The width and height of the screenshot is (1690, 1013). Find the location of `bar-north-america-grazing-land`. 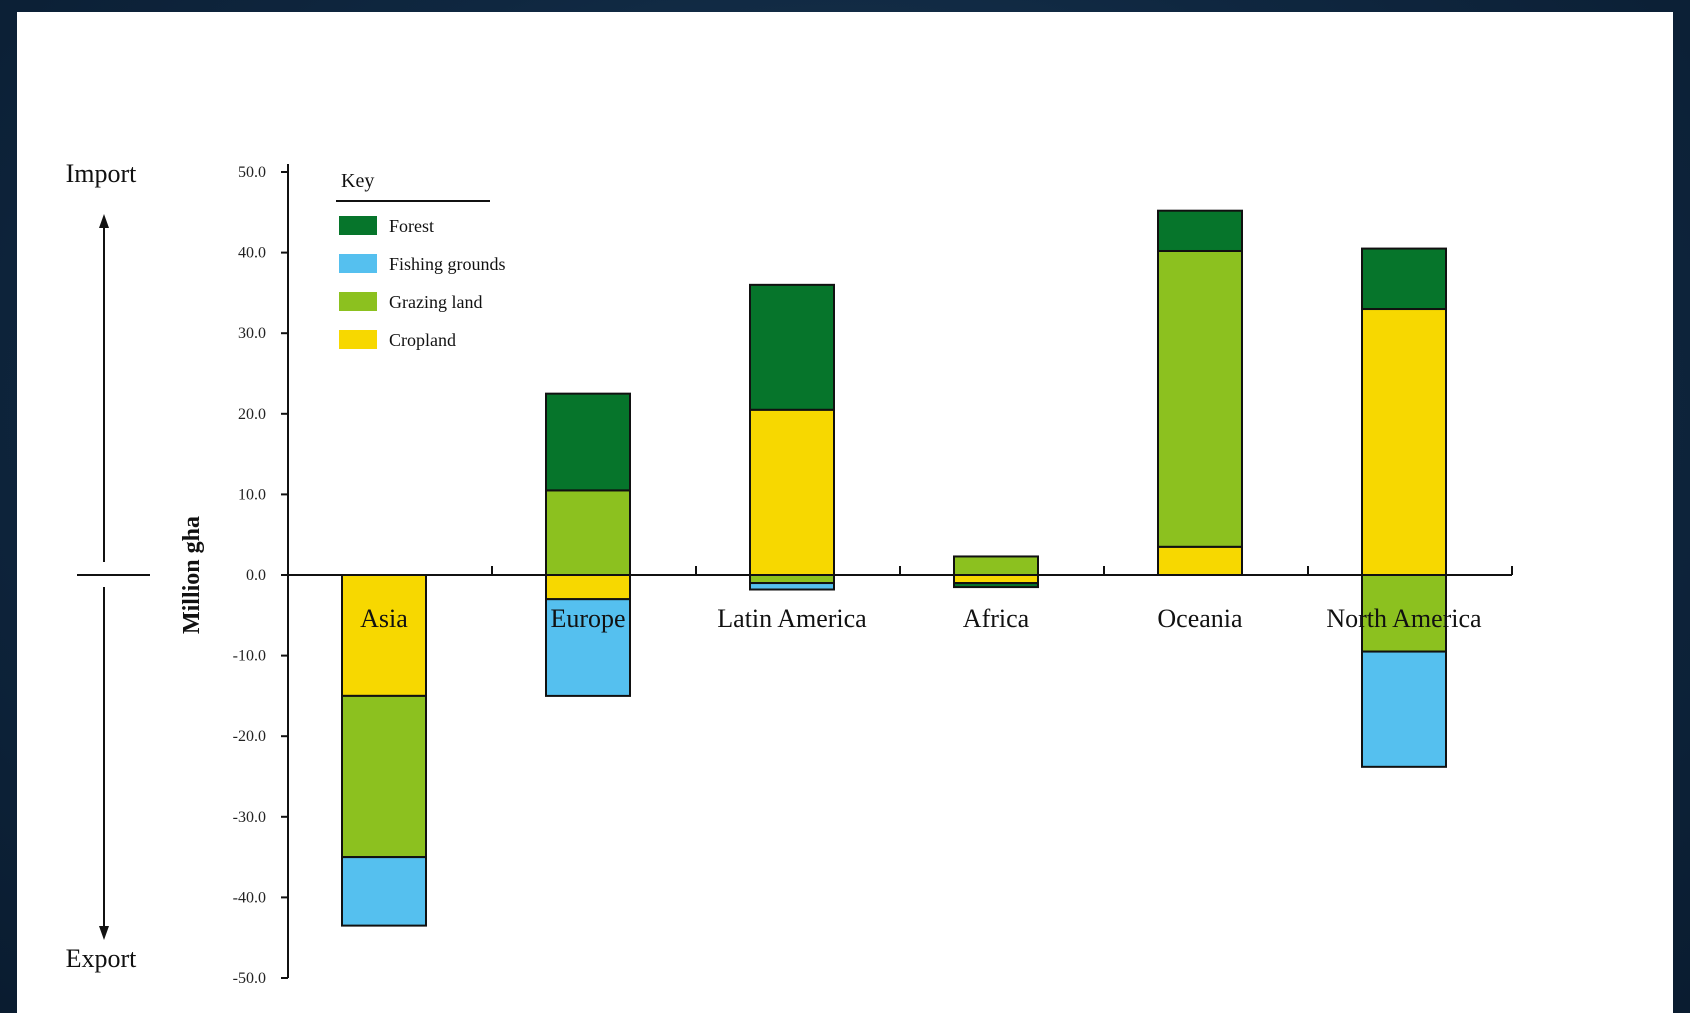

bar-north-america-grazing-land is located at coordinates (1404, 613).